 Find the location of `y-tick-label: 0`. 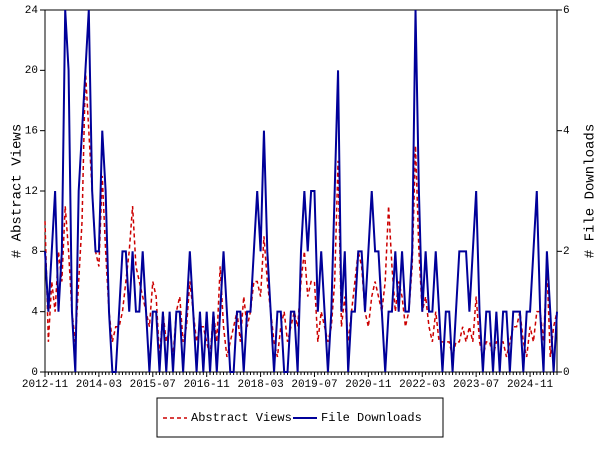

y-tick-label: 0 is located at coordinates (34, 373).